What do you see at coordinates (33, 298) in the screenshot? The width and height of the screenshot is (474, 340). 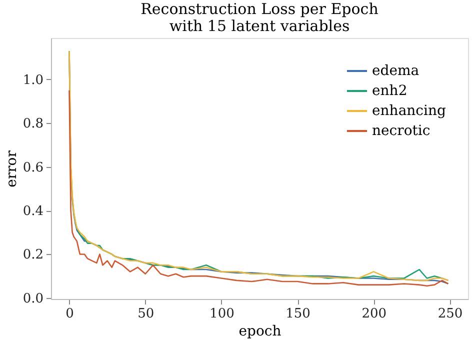 I see `y-tick-label: 0.0` at bounding box center [33, 298].